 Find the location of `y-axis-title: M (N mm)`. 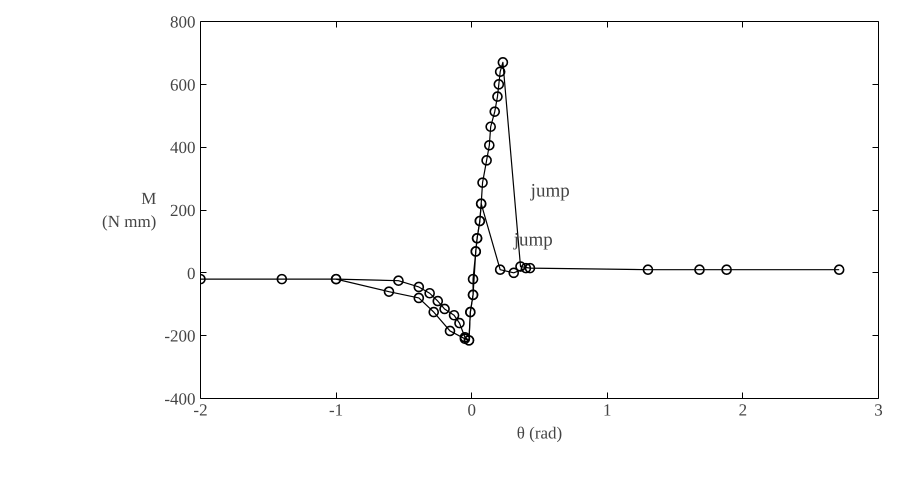

y-axis-title: M (N mm) is located at coordinates (129, 210).